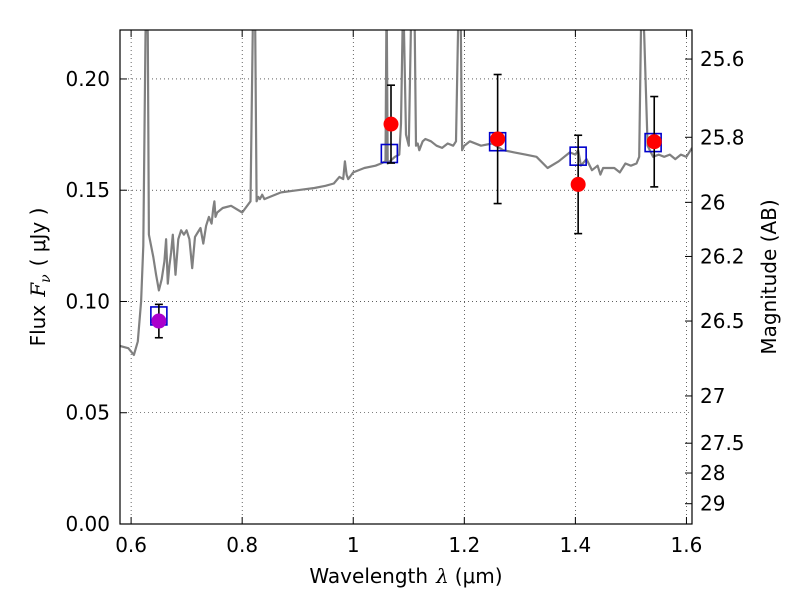 The image size is (800, 600). What do you see at coordinates (712, 504) in the screenshot?
I see `y2-tick-label: 29` at bounding box center [712, 504].